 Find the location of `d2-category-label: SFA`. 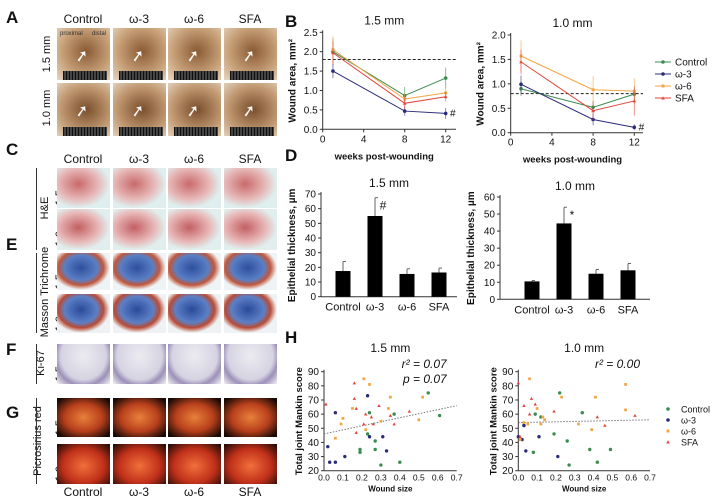

d2-category-label: SFA is located at coordinates (628, 310).